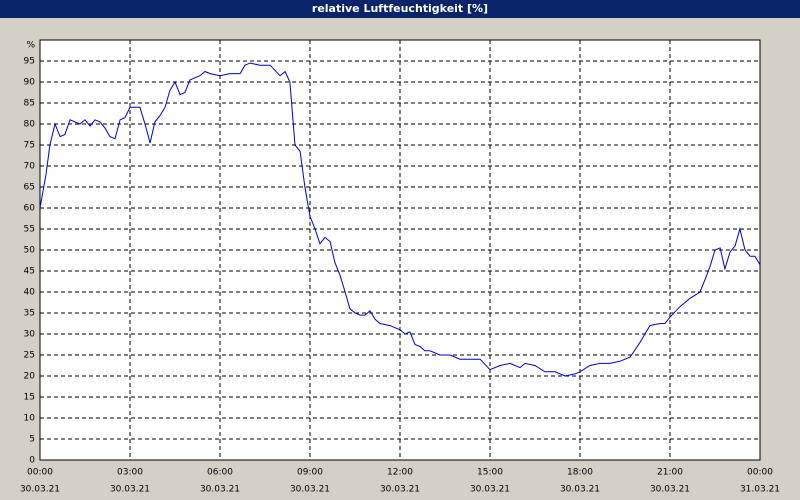 The height and width of the screenshot is (500, 800). What do you see at coordinates (220, 473) in the screenshot?
I see `x-tick-label: 06:00` at bounding box center [220, 473].